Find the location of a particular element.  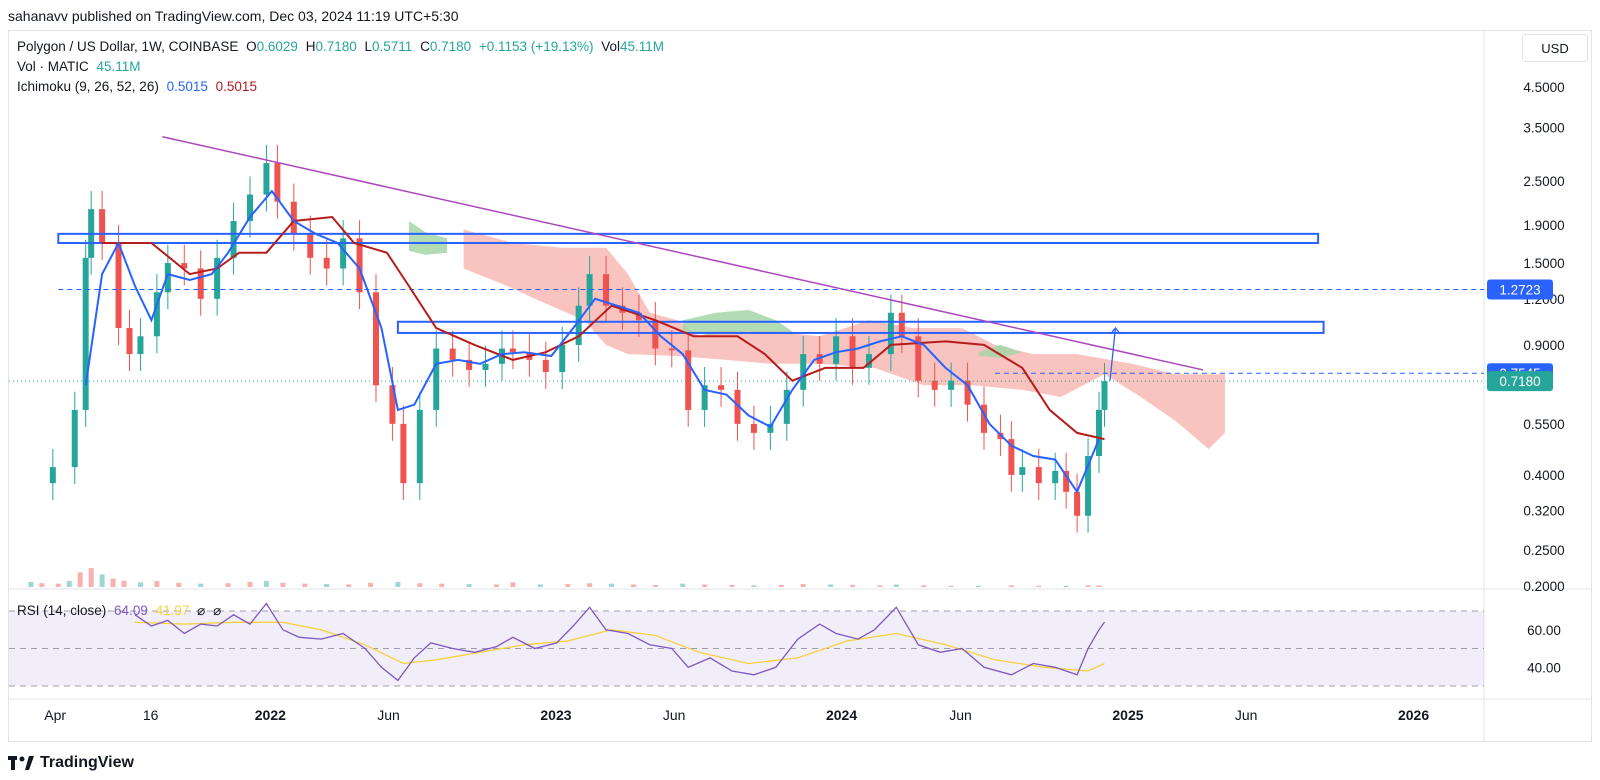

time-tick-label: 2024 is located at coordinates (841, 715).